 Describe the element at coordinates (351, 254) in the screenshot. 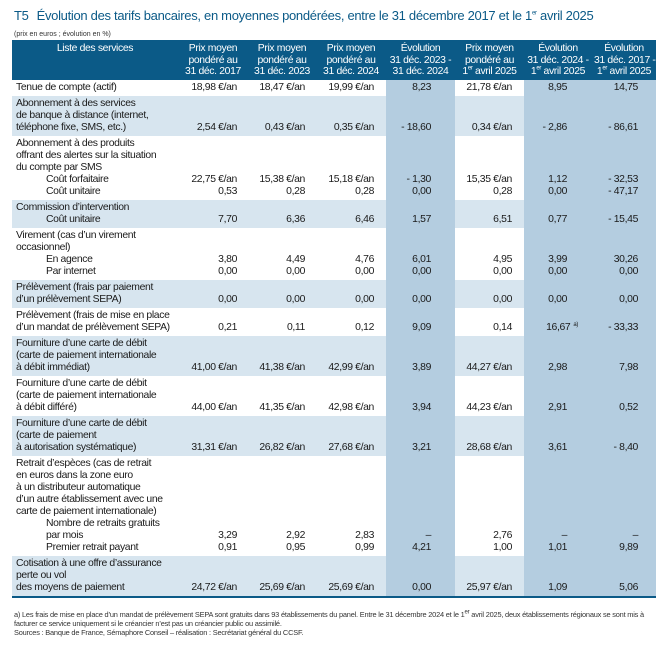

I see `value-cell: 4,76 0,00` at that location.